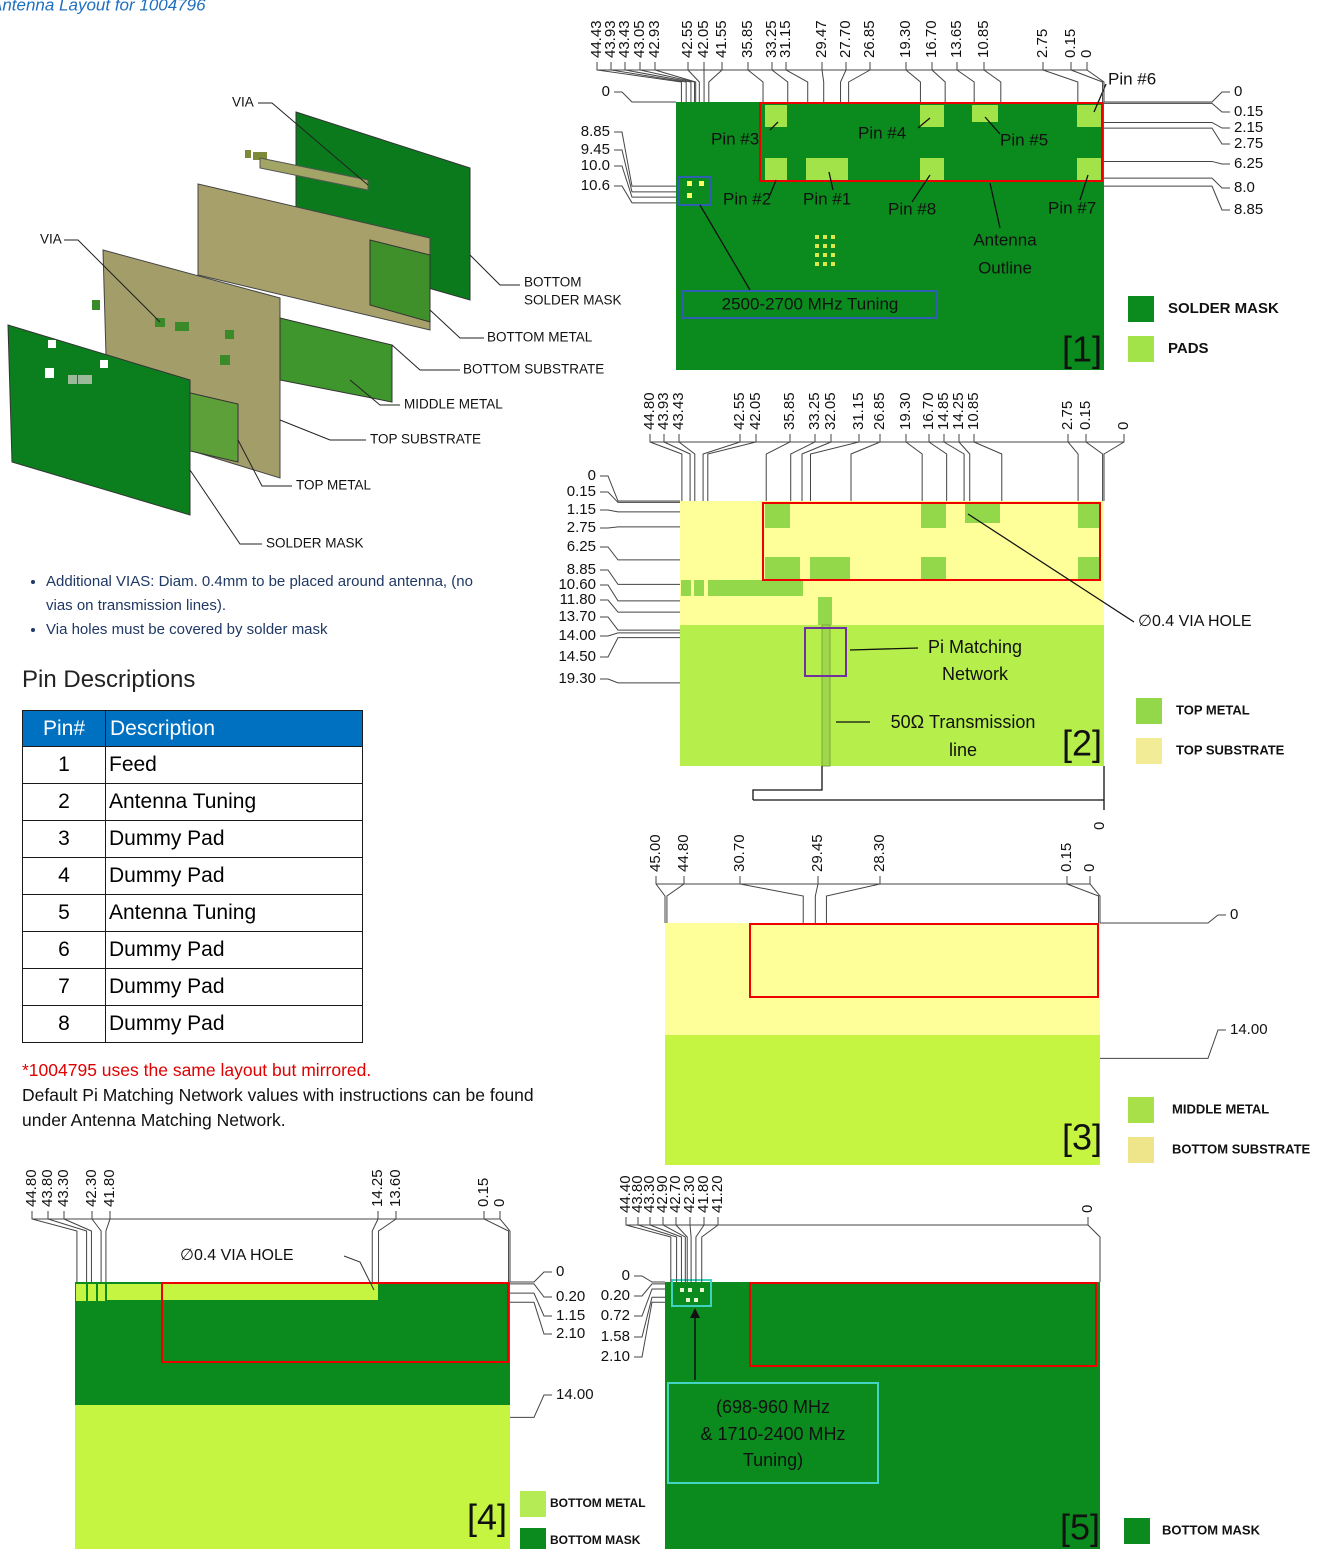 The height and width of the screenshot is (1549, 1336). What do you see at coordinates (1223, 308) in the screenshot?
I see `legend-label: SOLDER MASK` at bounding box center [1223, 308].